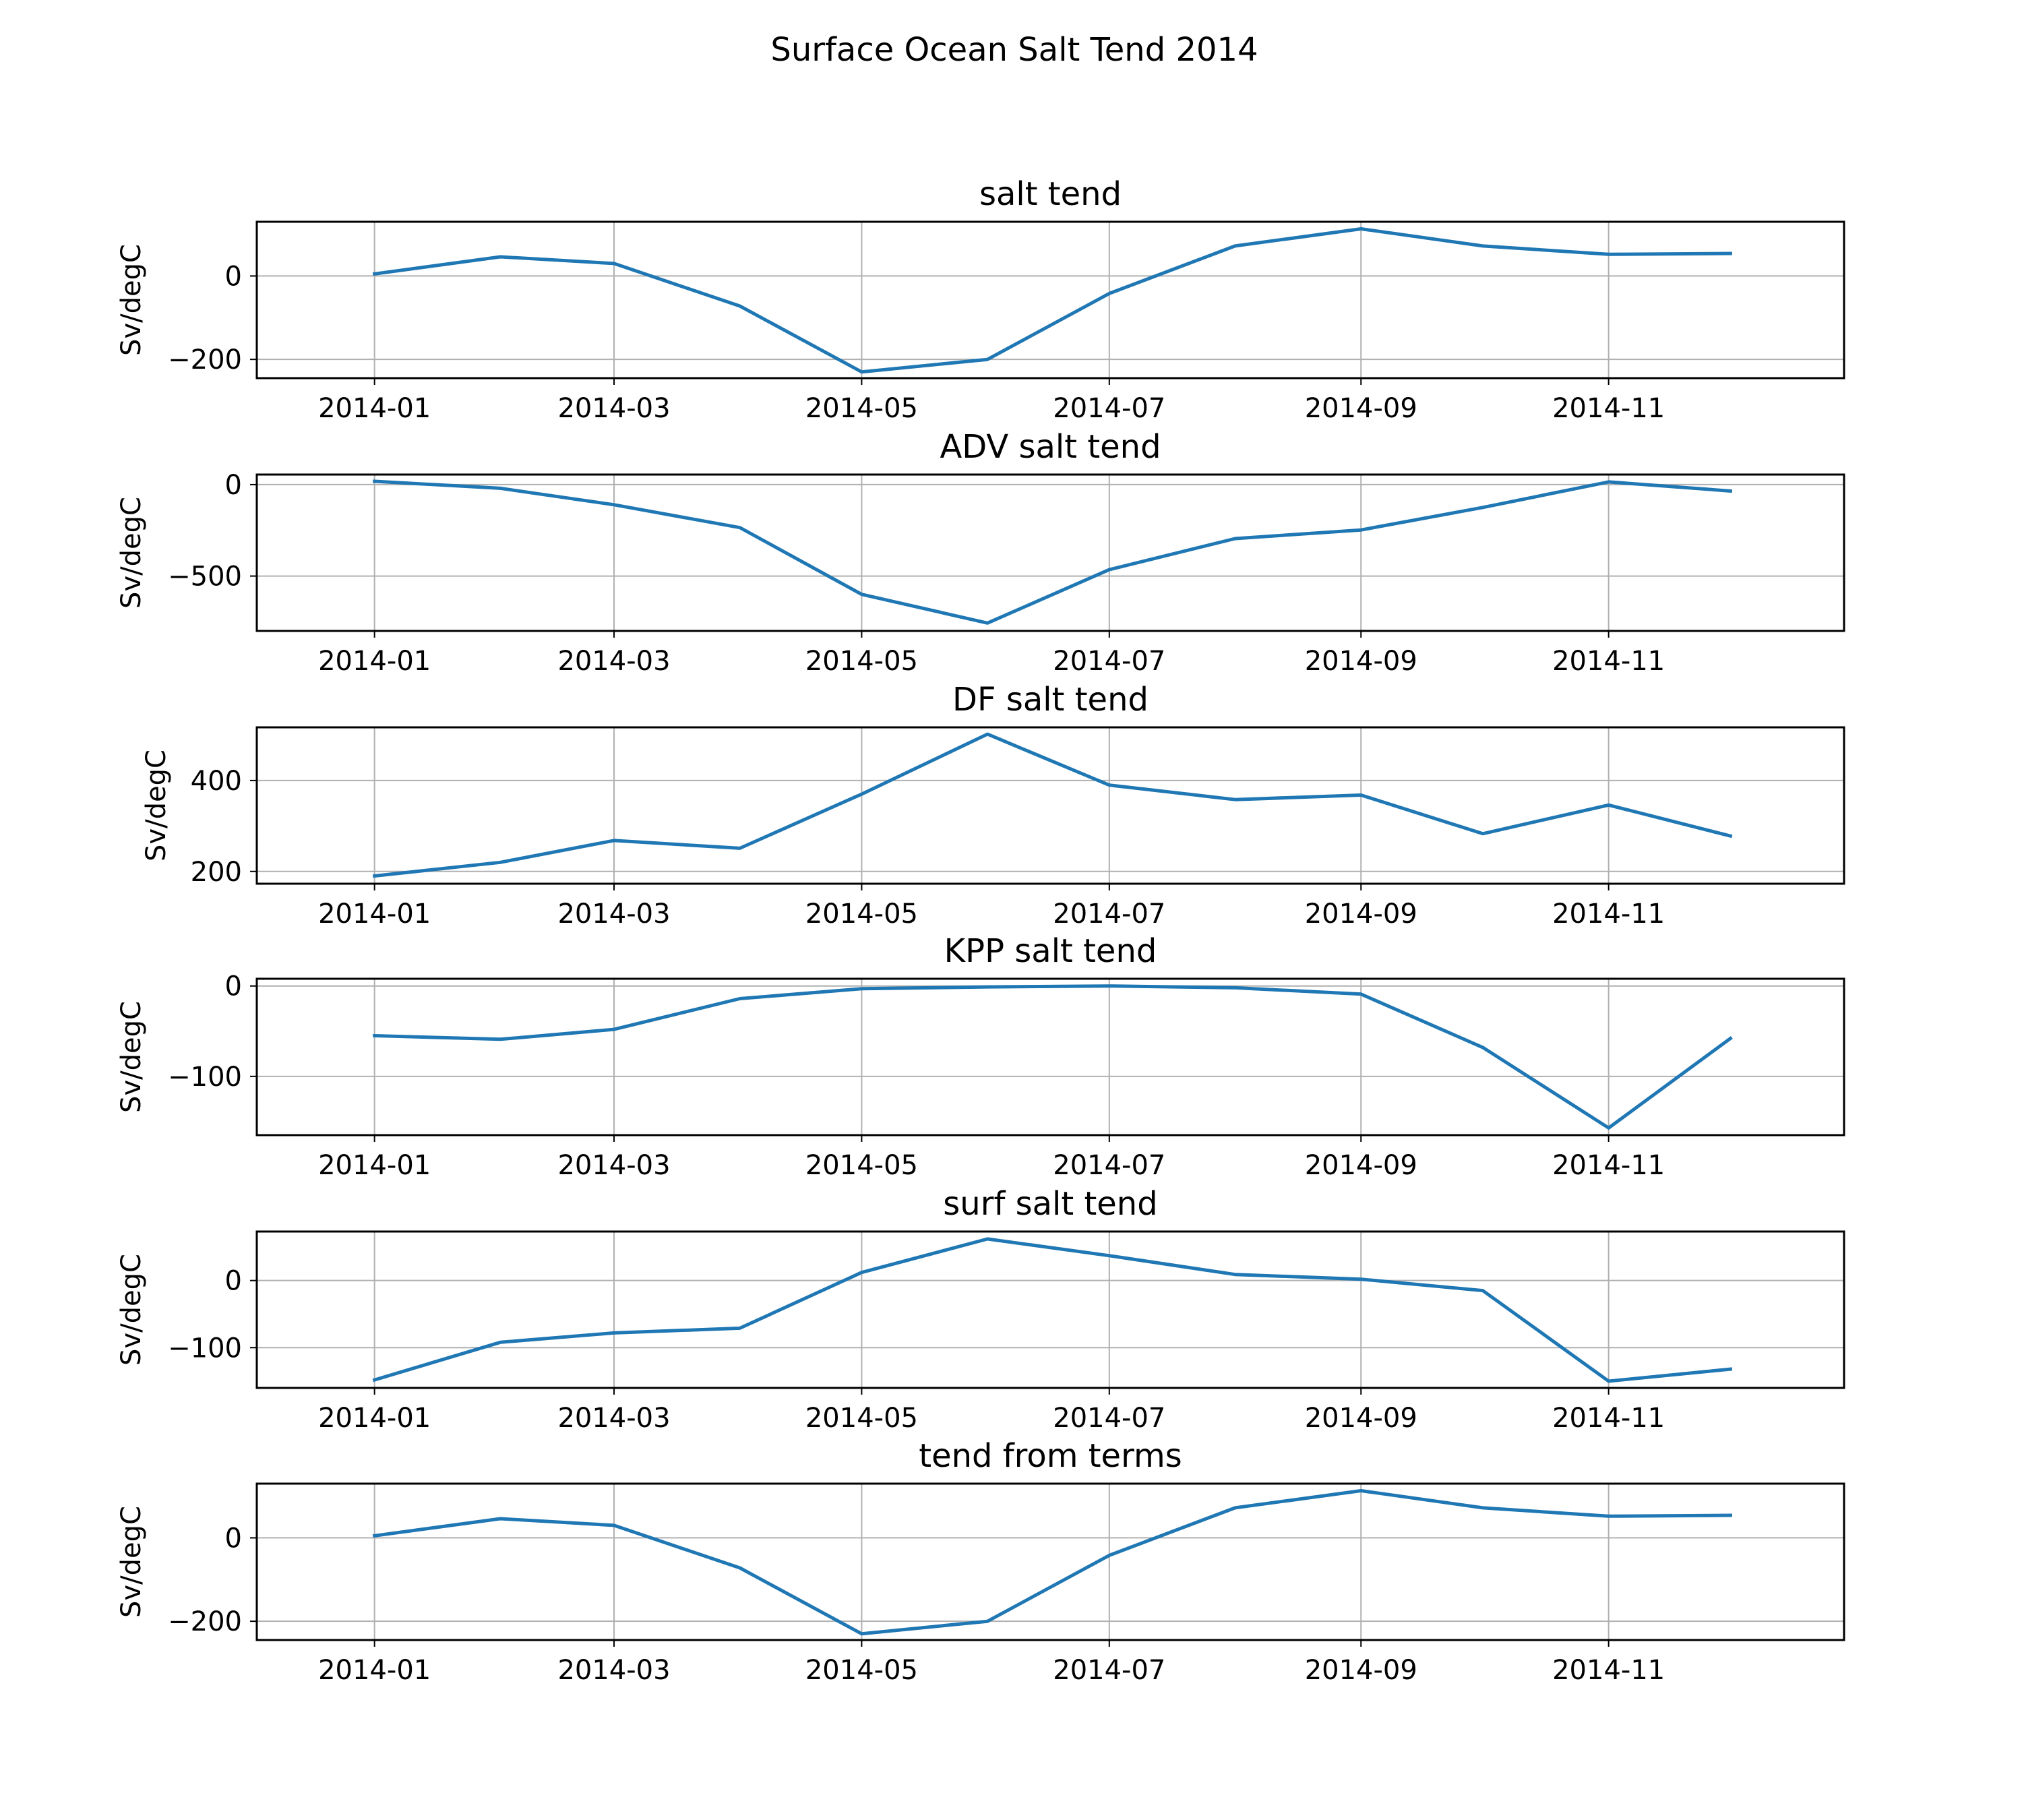  Describe the element at coordinates (217, 781) in the screenshot. I see `y-tick-label: 400` at that location.